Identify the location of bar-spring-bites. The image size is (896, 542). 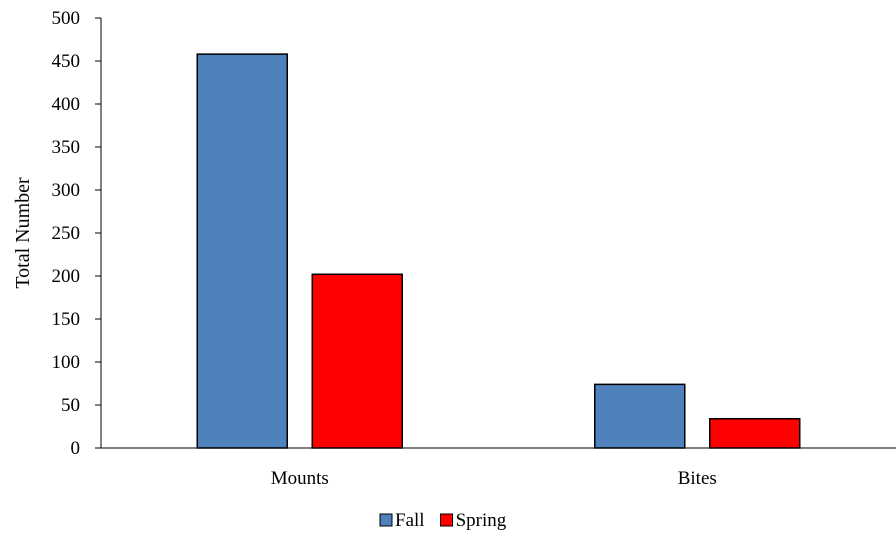
(755, 433).